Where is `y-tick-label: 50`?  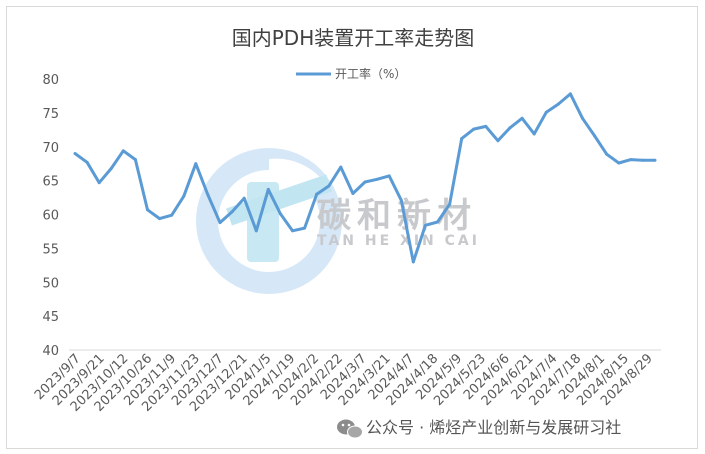 y-tick-label: 50 is located at coordinates (50, 283).